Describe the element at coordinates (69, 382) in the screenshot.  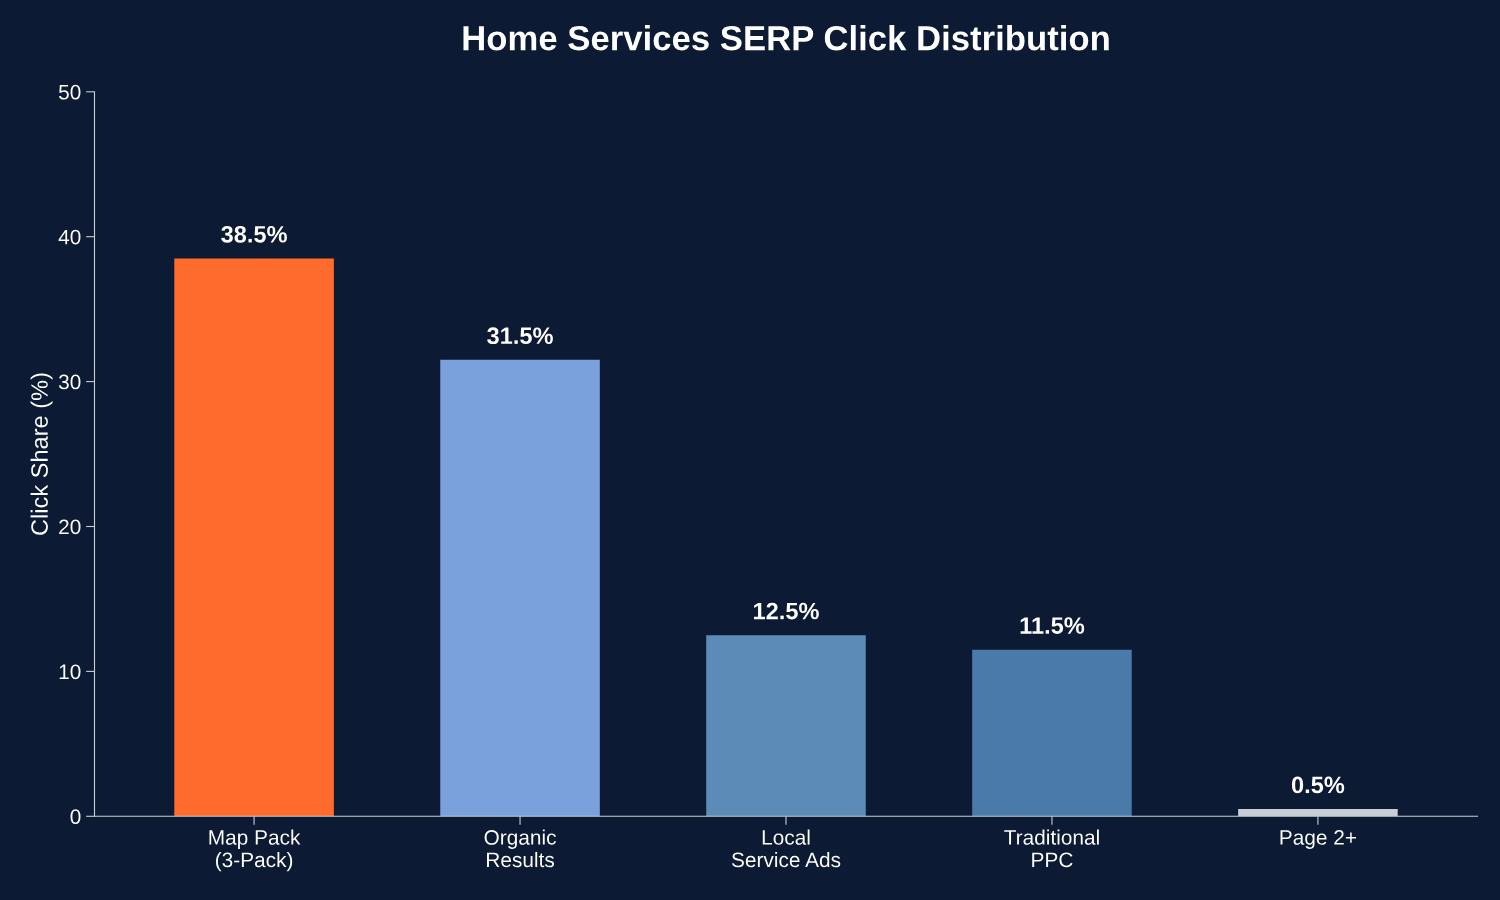
I see `y-tick-label: 30` at that location.